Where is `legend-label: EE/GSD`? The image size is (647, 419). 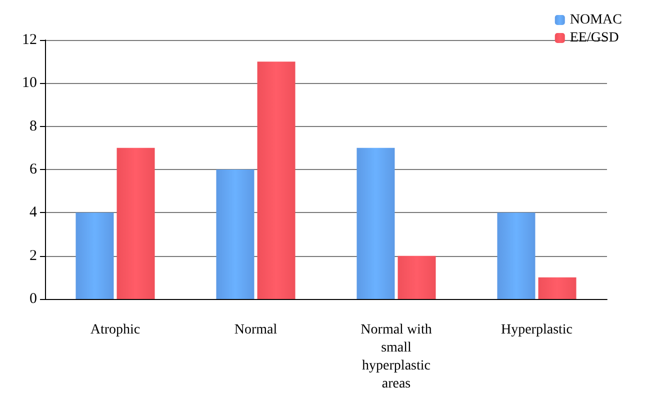 legend-label: EE/GSD is located at coordinates (594, 38).